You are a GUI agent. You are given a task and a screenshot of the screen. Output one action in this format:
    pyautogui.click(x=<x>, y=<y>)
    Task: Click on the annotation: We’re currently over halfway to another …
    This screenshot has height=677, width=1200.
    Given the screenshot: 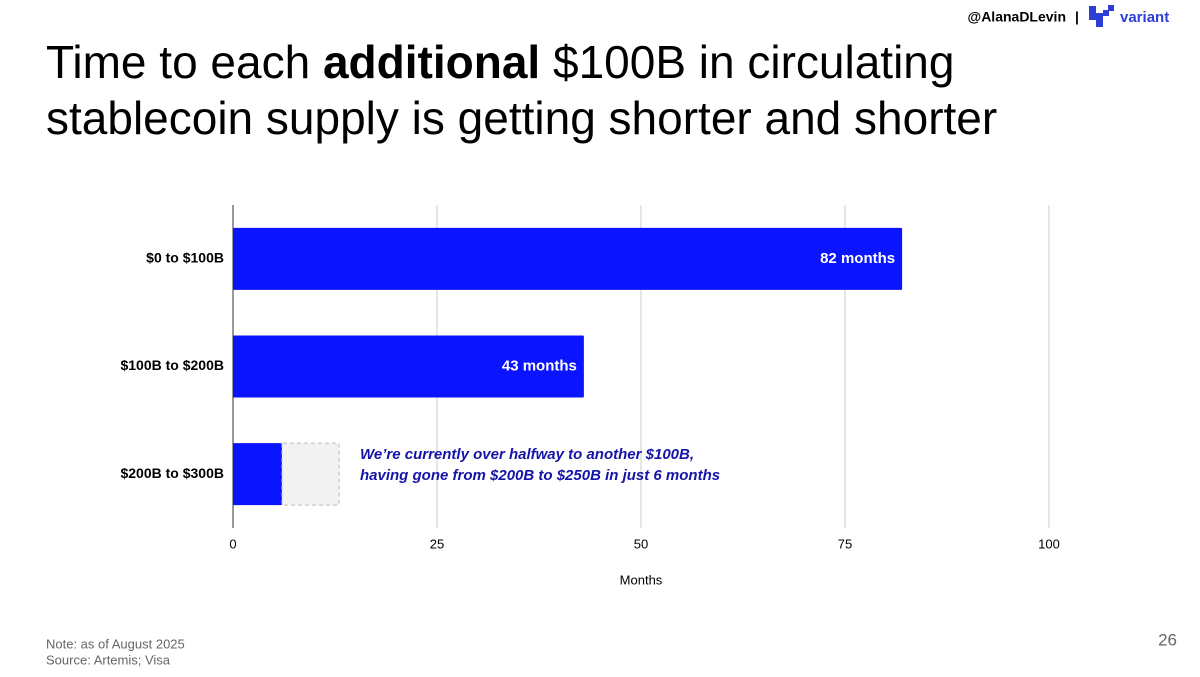 What is the action you would take?
    pyautogui.click(x=527, y=454)
    